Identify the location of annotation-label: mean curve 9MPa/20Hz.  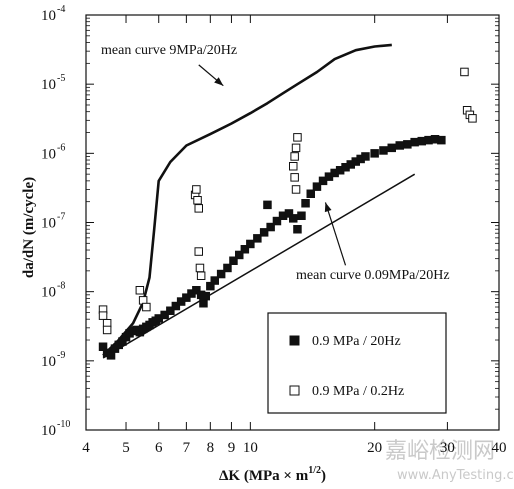
(169, 50).